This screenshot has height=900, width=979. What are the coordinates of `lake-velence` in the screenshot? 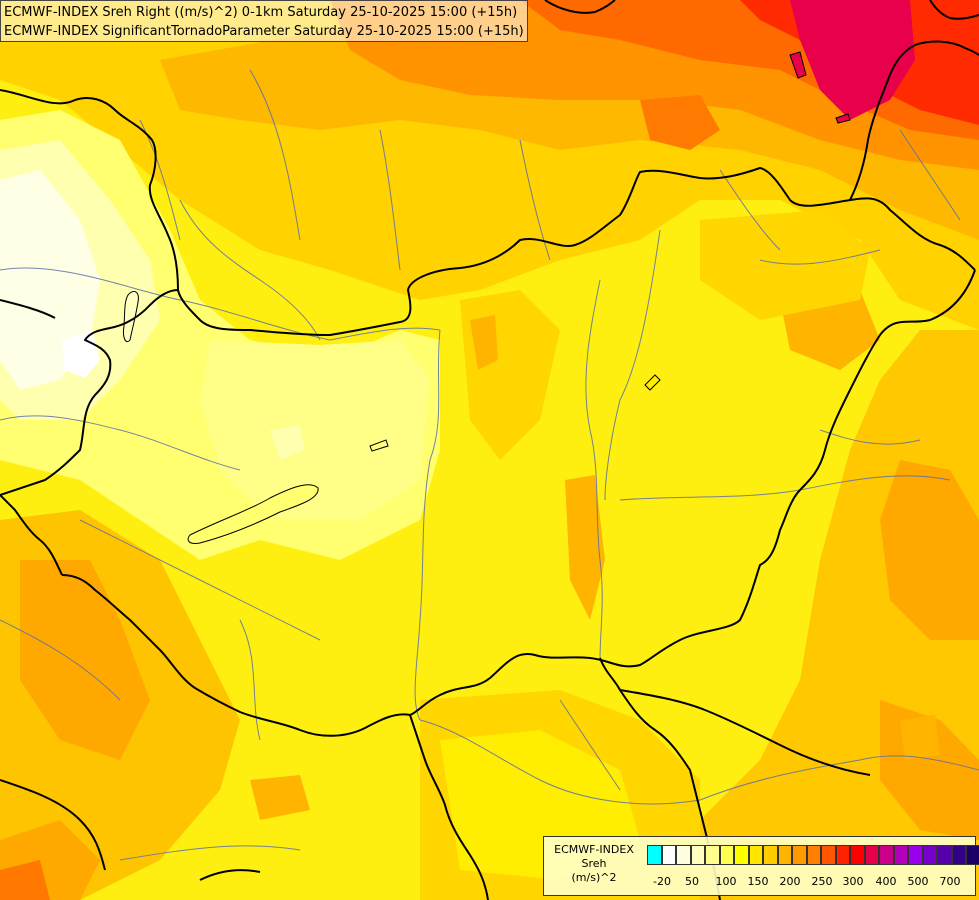 It's located at (379, 445).